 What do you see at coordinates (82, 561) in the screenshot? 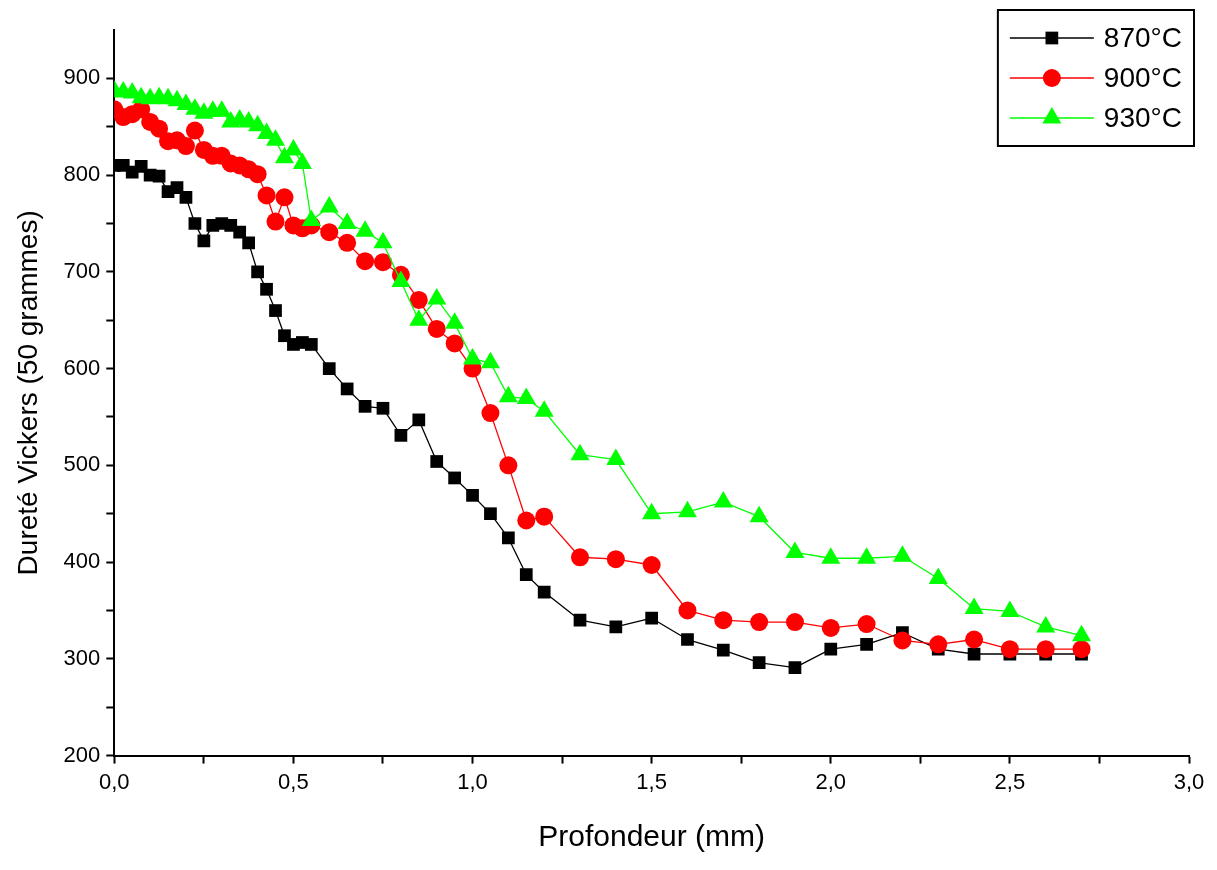
I see `y-tick-label: 400` at bounding box center [82, 561].